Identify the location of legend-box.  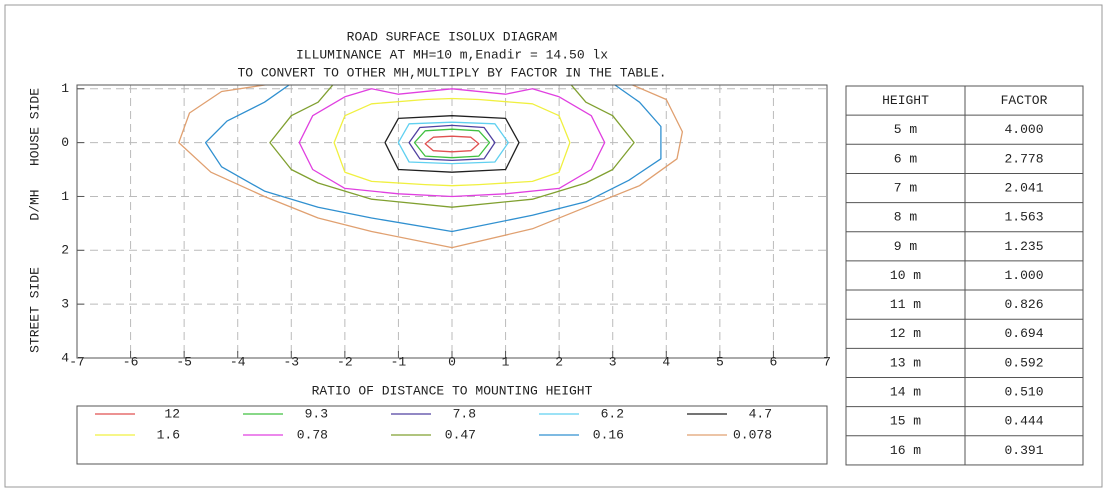
(452, 435).